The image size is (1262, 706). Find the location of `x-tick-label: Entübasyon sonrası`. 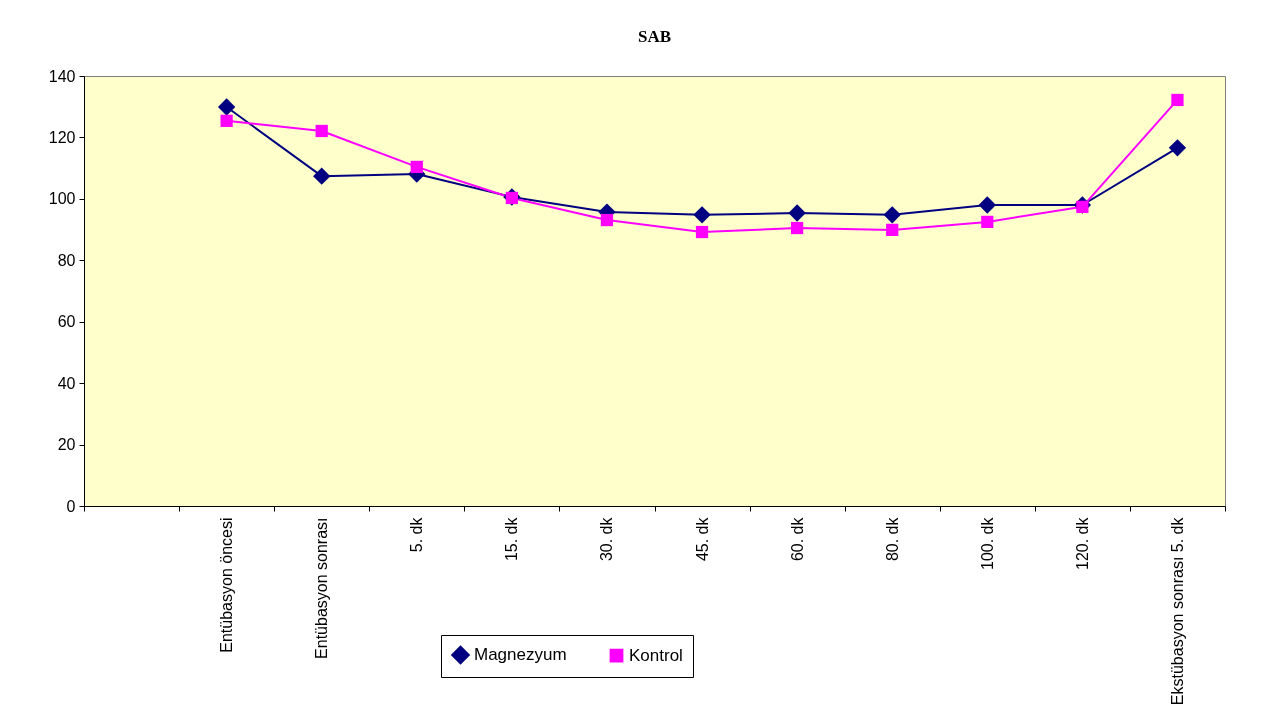

x-tick-label: Entübasyon sonrası is located at coordinates (322, 588).